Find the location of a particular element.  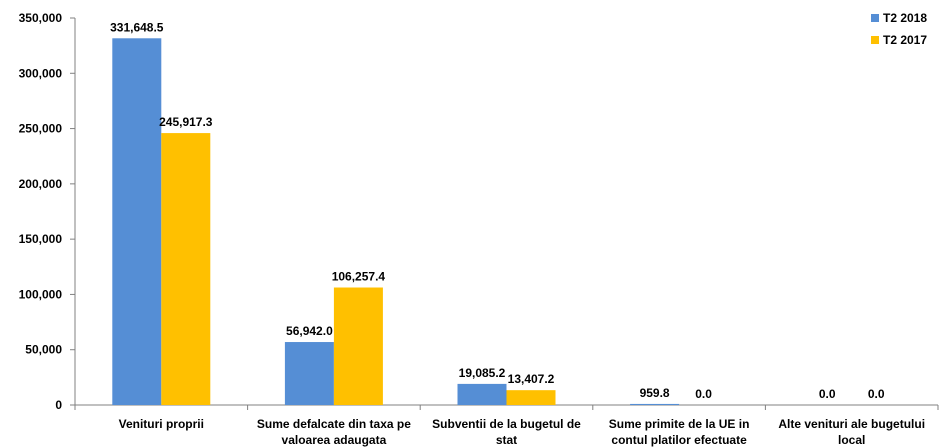

y-tick-label: 300,000 is located at coordinates (41, 73).